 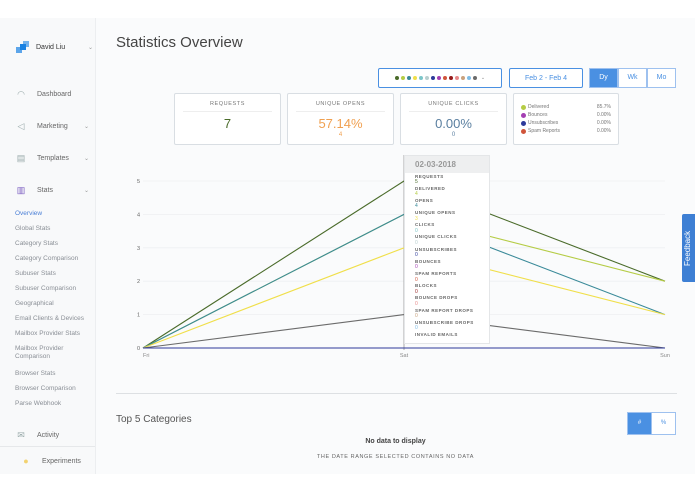 I want to click on page-title: Statistics Overview, so click(x=179, y=42).